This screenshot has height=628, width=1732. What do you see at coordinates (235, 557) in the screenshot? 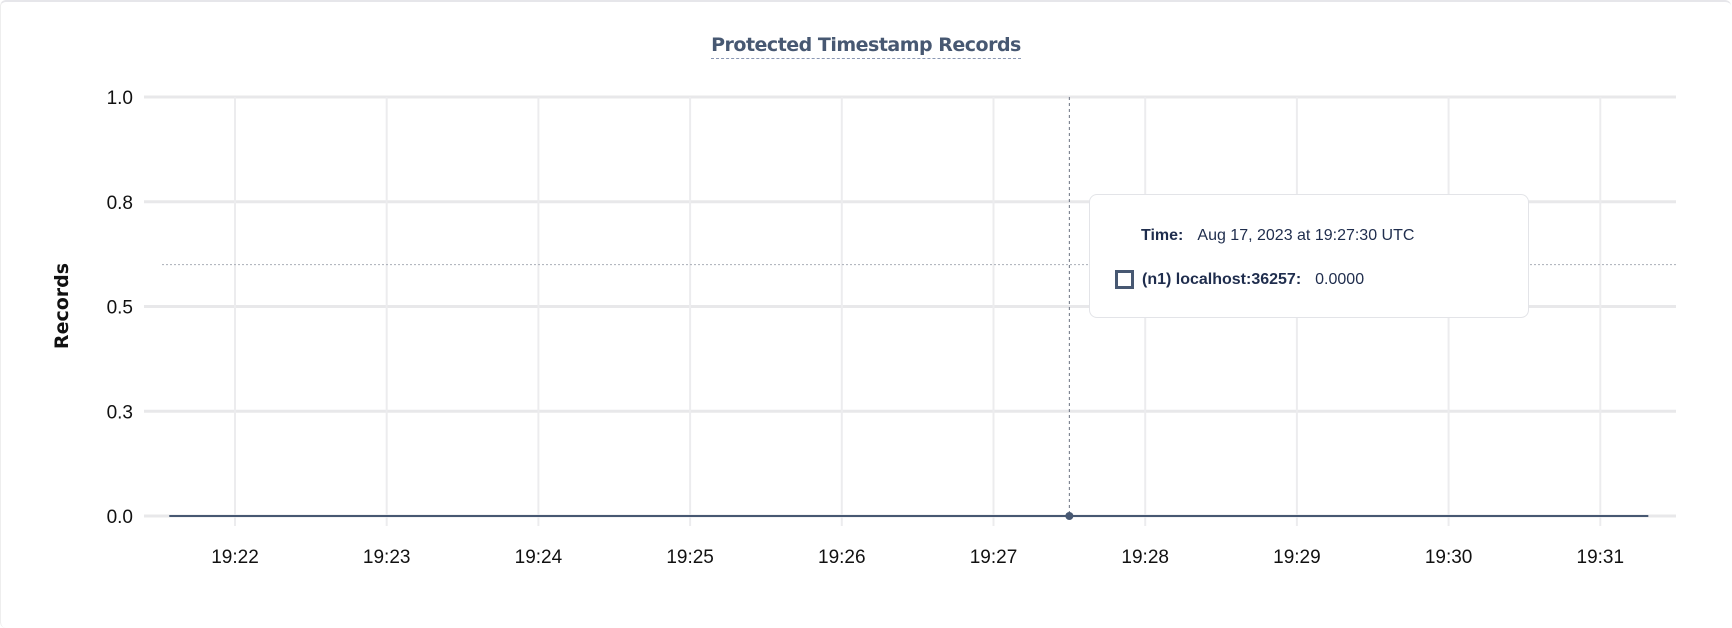
I see `x-tick-label: 19:22` at bounding box center [235, 557].